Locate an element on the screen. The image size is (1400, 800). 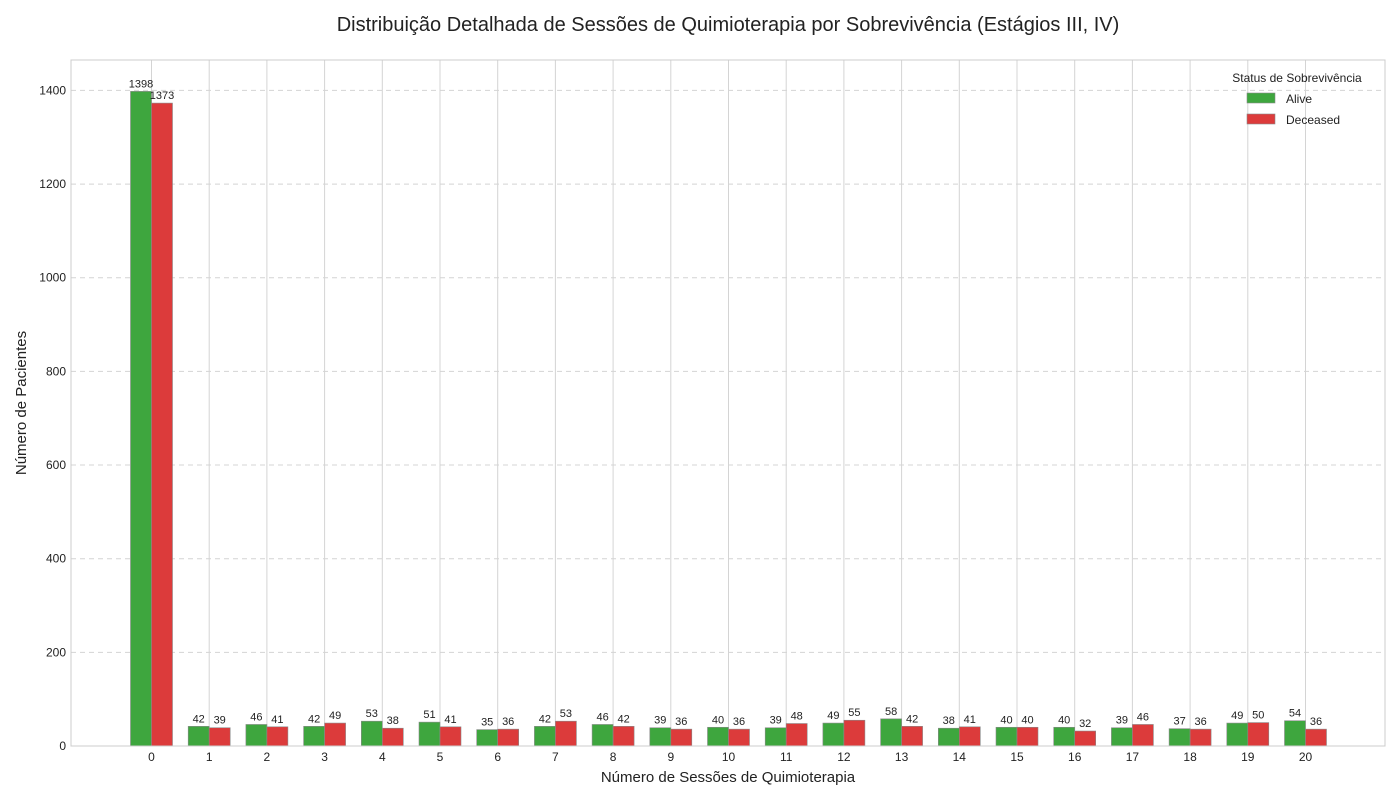
bar-value-label: 38 is located at coordinates (949, 721).